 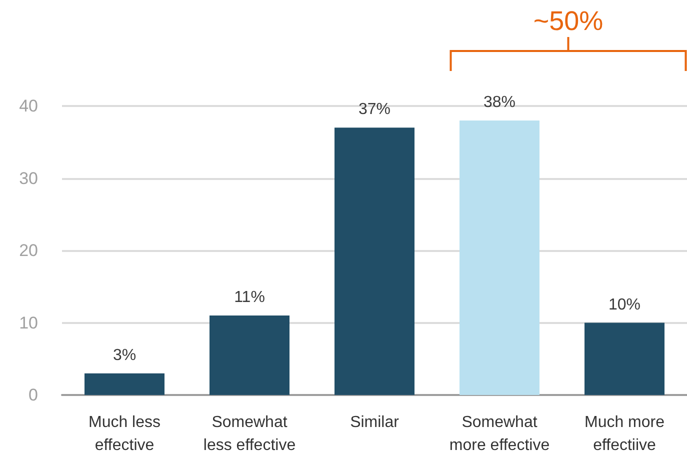 I want to click on text: ~50%, so click(x=568, y=21).